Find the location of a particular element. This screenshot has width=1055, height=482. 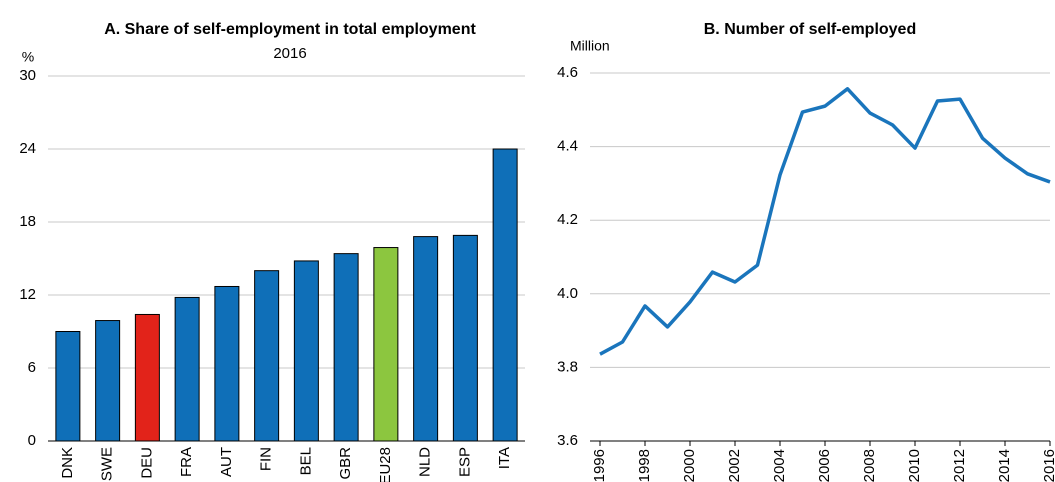

x-tick-label: 2008 is located at coordinates (869, 465).